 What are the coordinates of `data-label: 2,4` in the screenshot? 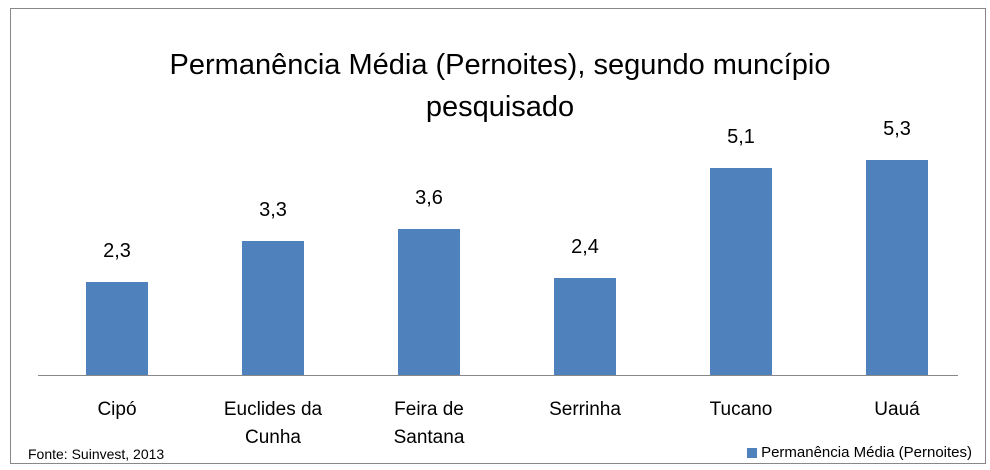 It's located at (585, 246).